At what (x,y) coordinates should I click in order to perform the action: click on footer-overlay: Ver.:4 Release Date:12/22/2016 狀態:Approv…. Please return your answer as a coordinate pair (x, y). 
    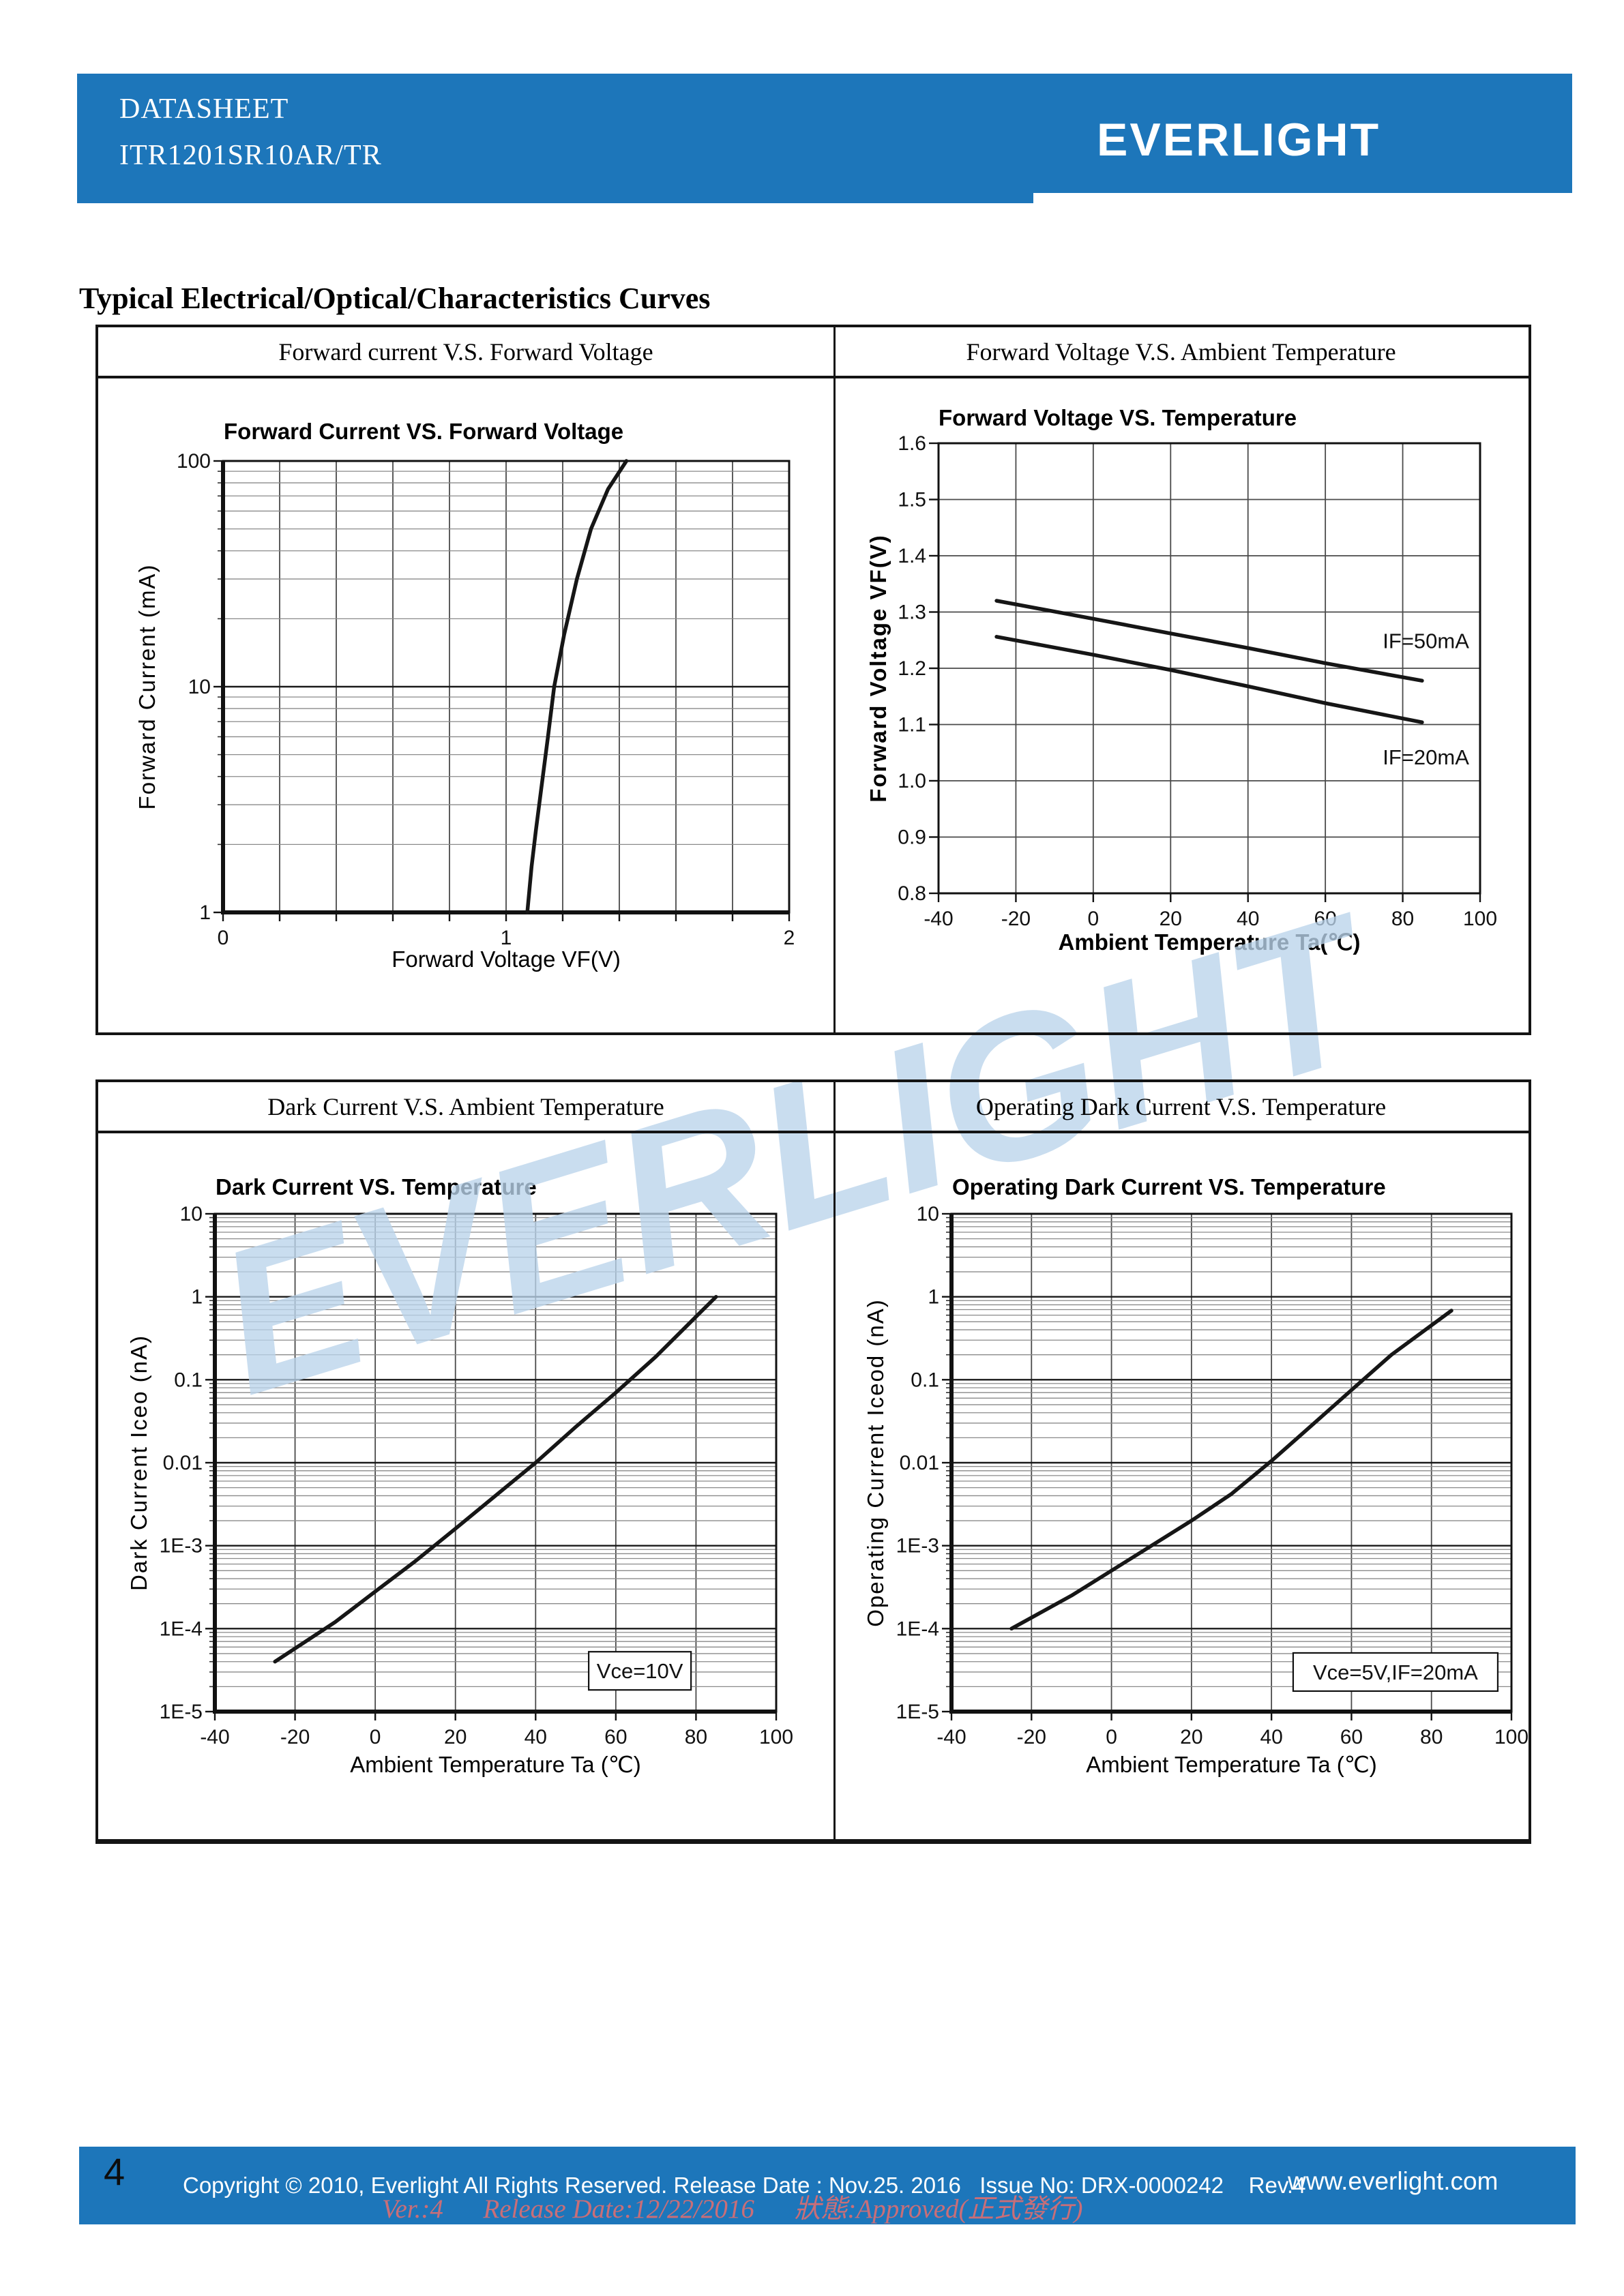
    Looking at the image, I should click on (732, 2209).